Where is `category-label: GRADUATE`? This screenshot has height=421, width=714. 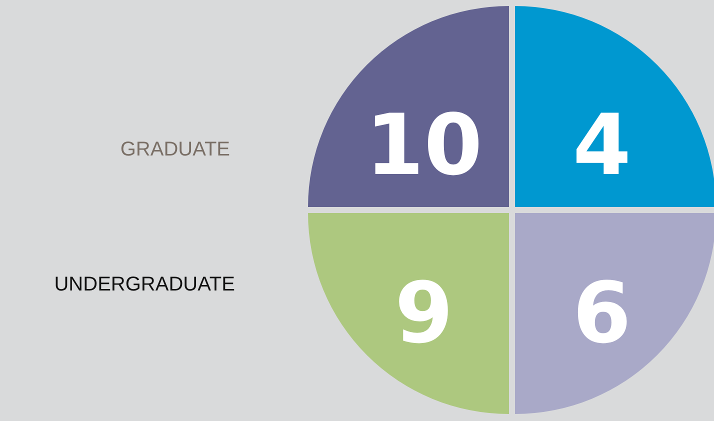 category-label: GRADUATE is located at coordinates (175, 149).